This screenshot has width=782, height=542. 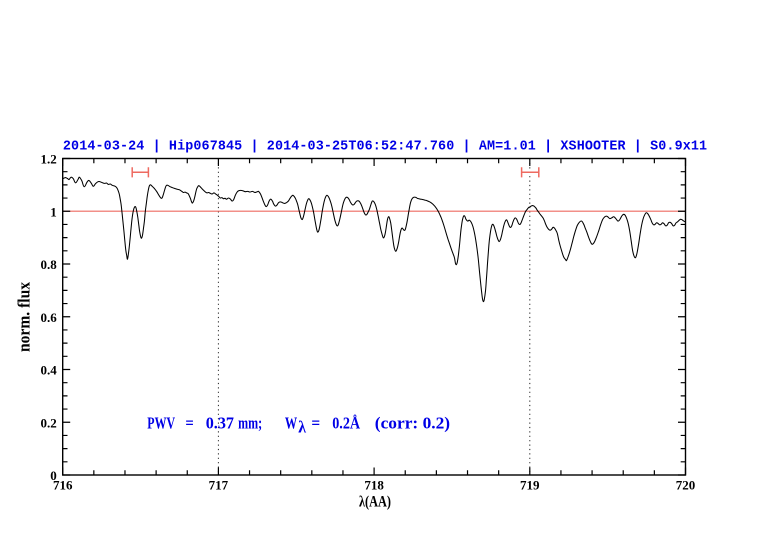 What do you see at coordinates (291, 423) in the screenshot?
I see `svg-text: W` at bounding box center [291, 423].